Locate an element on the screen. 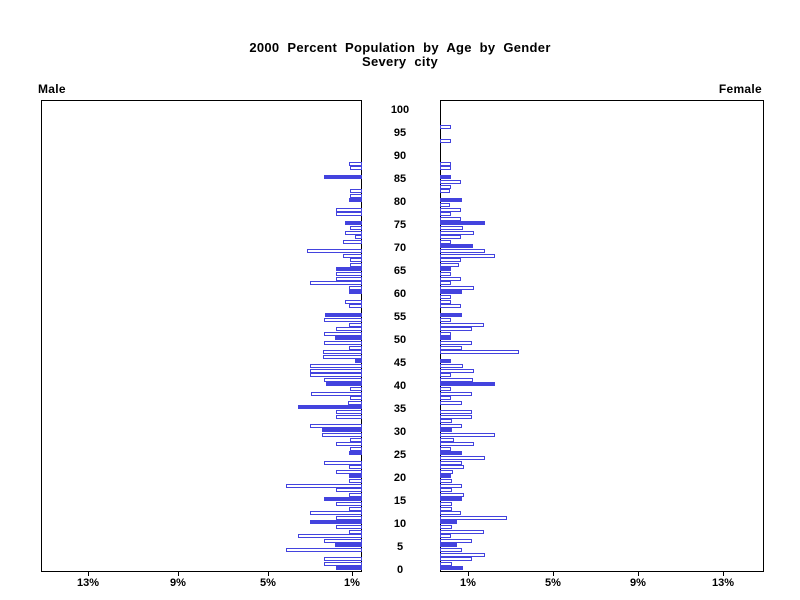 This screenshot has width=800, height=600. age-tick-label-95: 95 is located at coordinates (400, 133).